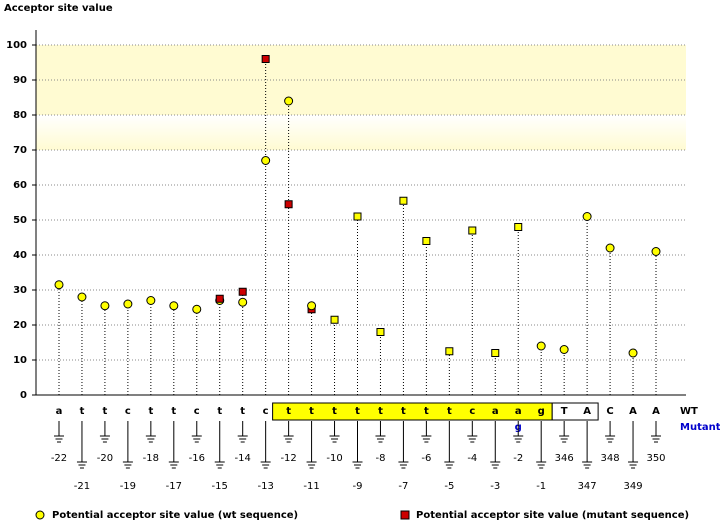 The width and height of the screenshot is (720, 520). Describe the element at coordinates (610, 458) in the screenshot. I see `position-label: 348` at that location.